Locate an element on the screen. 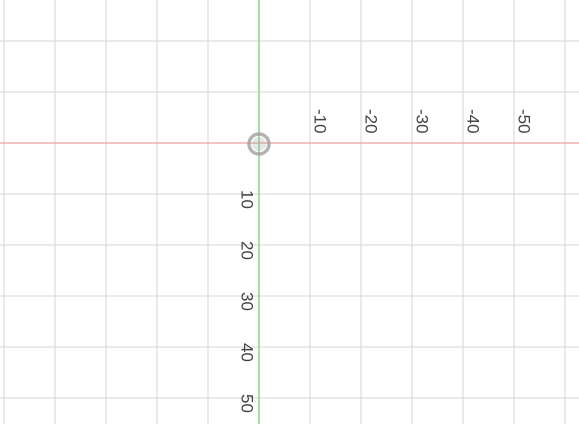 Image resolution: width=579 pixels, height=424 pixels. x-axis-tick-labels: -10 -20 -30 -40 -50 is located at coordinates (422, 121).